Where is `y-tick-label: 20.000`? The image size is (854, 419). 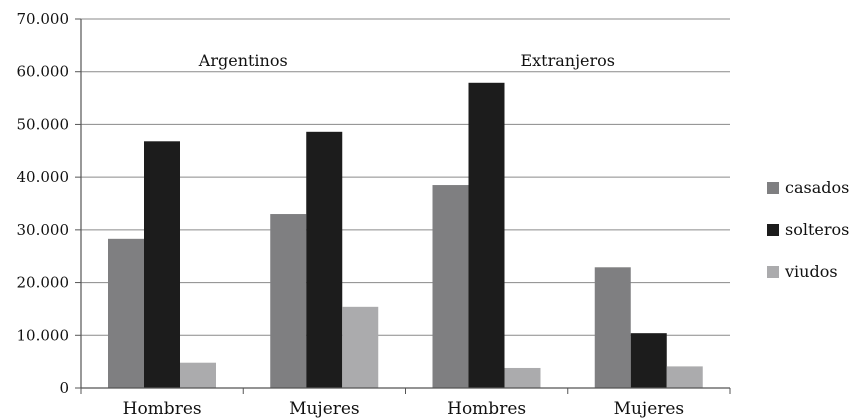
y-tick-label: 20.000 is located at coordinates (43, 283).